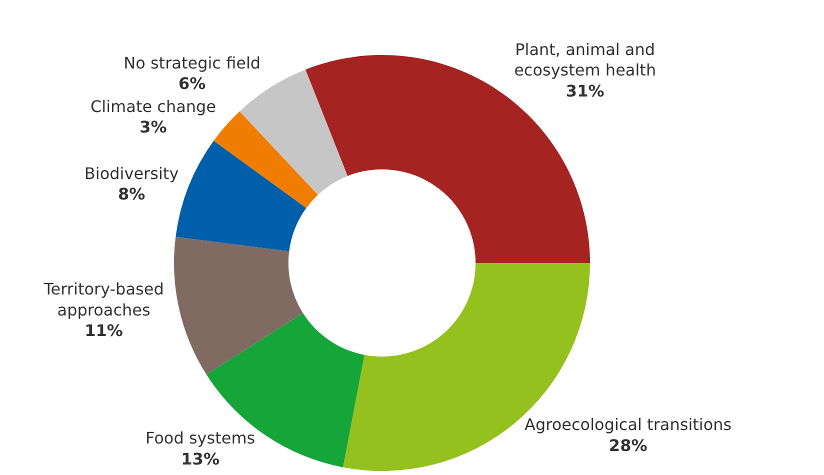 The height and width of the screenshot is (475, 824). I want to click on slice-label: Food systems, so click(200, 438).